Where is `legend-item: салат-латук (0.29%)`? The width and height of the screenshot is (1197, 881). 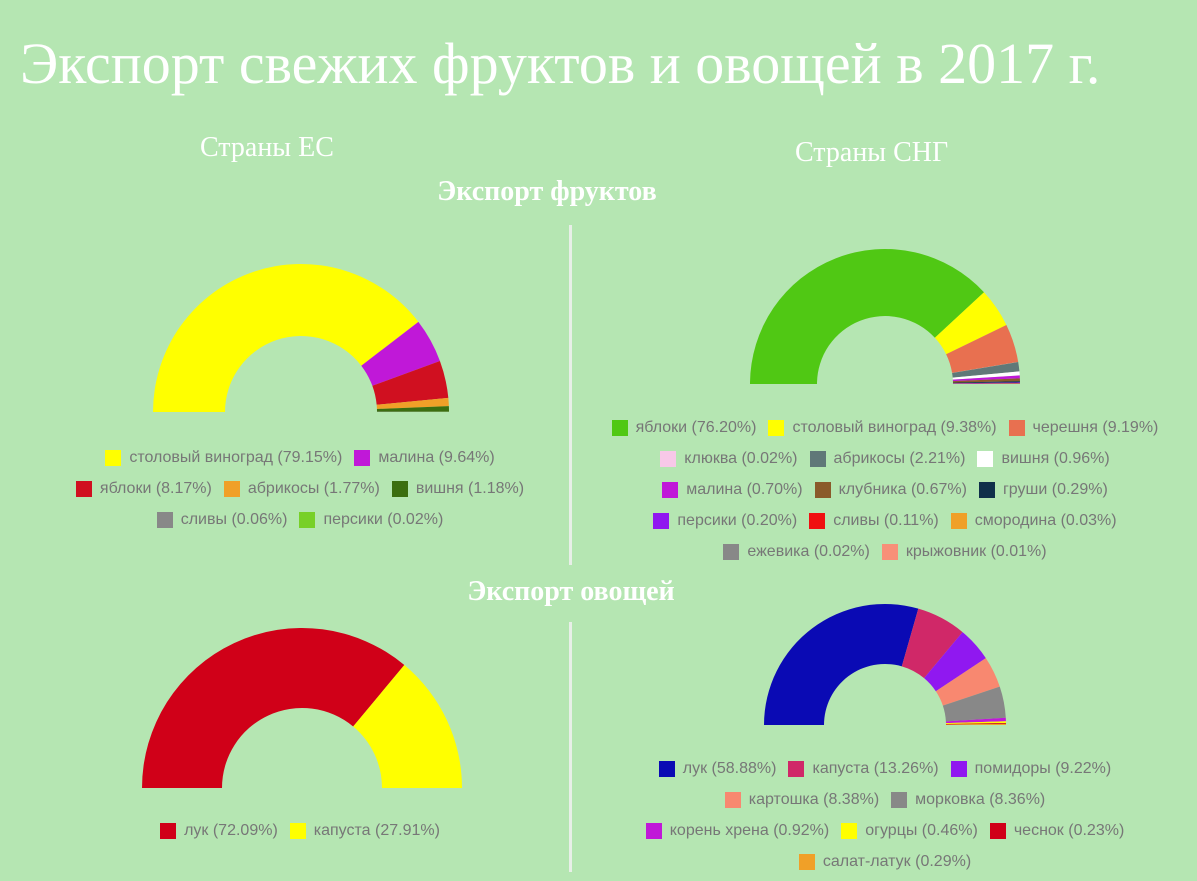
legend-item: салат-латук (0.29%) is located at coordinates (885, 861).